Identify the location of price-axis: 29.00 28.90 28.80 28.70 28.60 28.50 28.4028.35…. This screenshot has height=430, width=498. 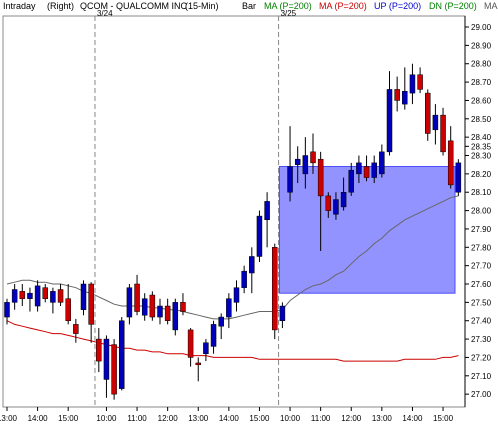
(478, 211).